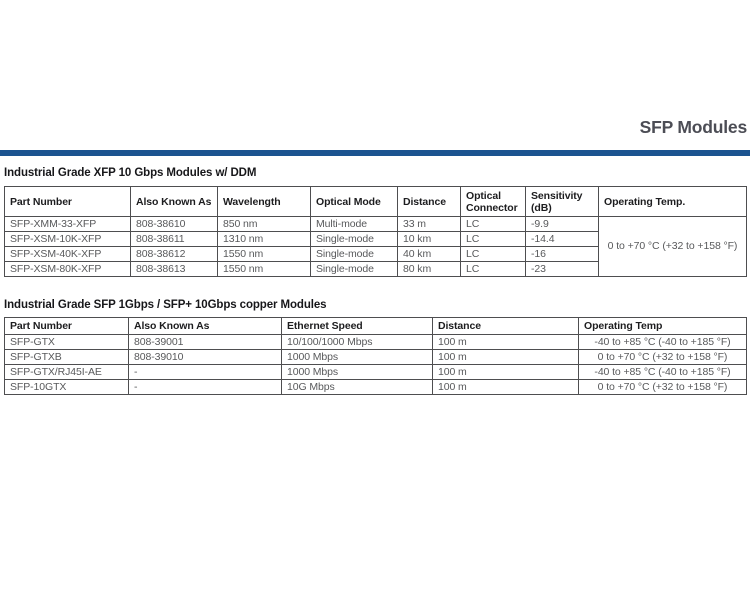  I want to click on cell-optical-mode: Multi-mode, so click(354, 224).